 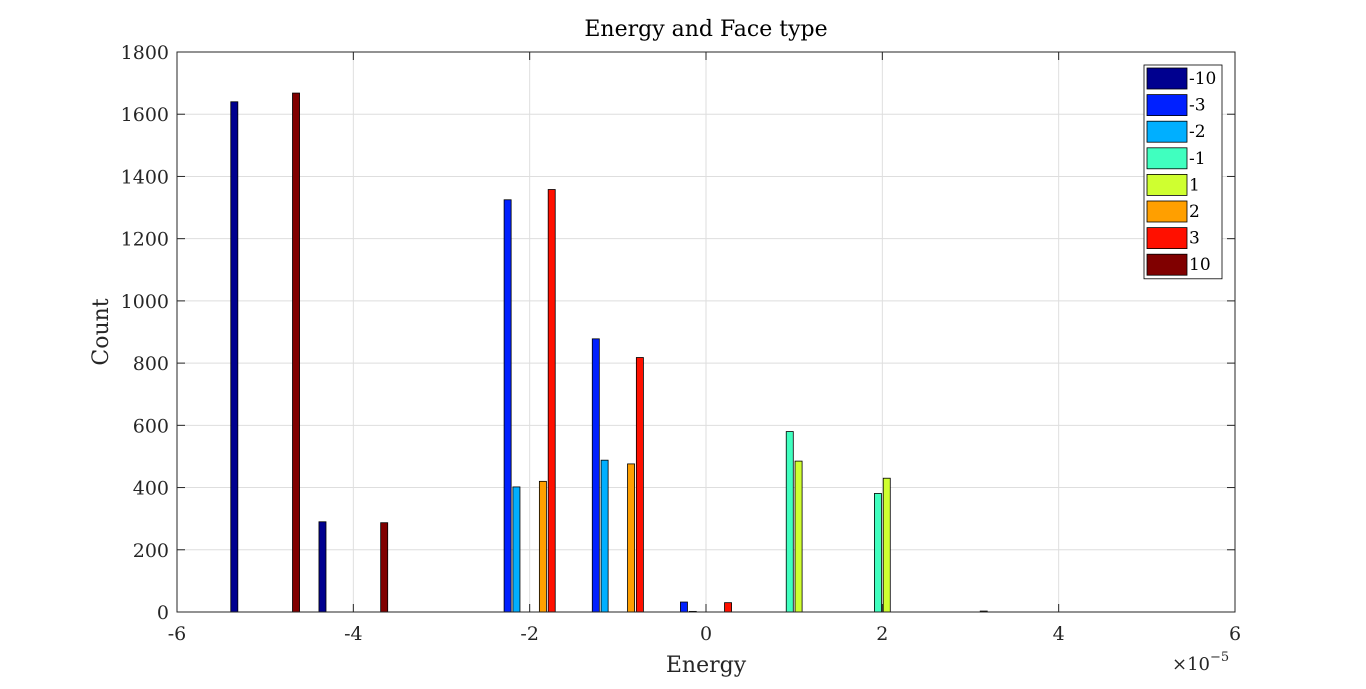 I want to click on x-tick-label: 4, so click(x=1059, y=634).